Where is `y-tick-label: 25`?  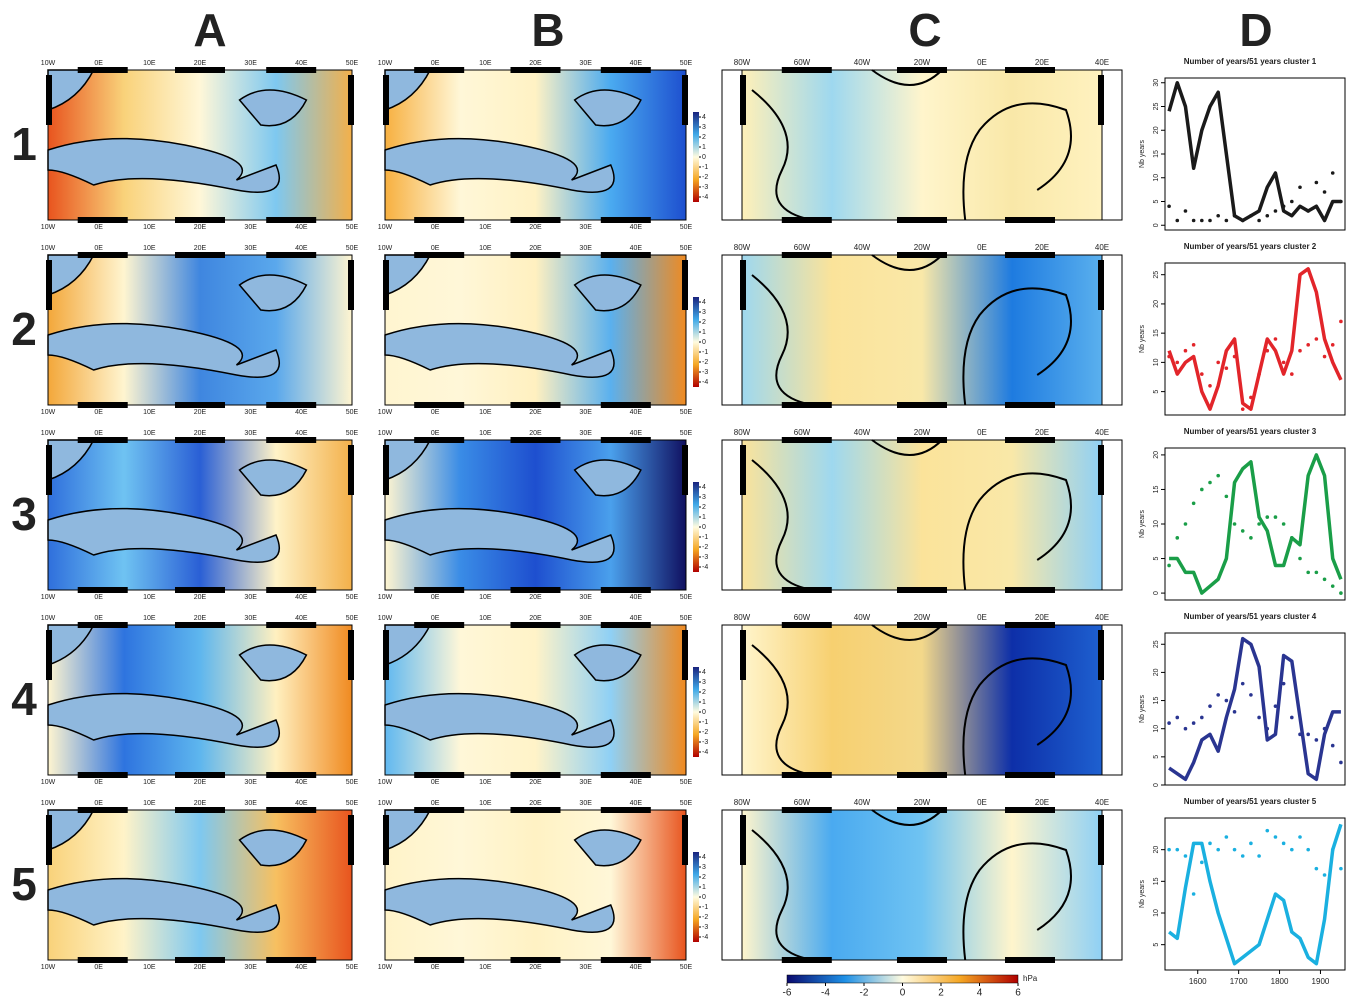 y-tick-label: 25 is located at coordinates (1156, 275).